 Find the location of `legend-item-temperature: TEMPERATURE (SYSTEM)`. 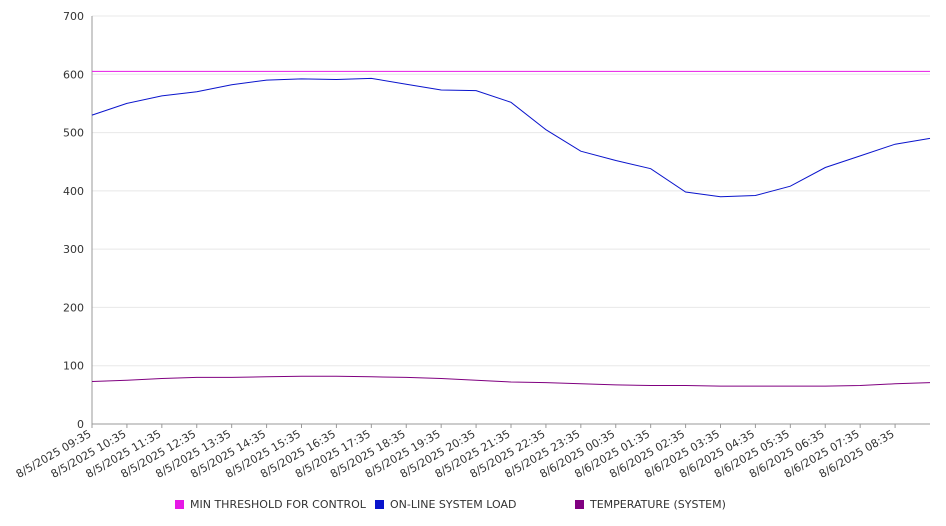

legend-item-temperature: TEMPERATURE (SYSTEM) is located at coordinates (650, 504).